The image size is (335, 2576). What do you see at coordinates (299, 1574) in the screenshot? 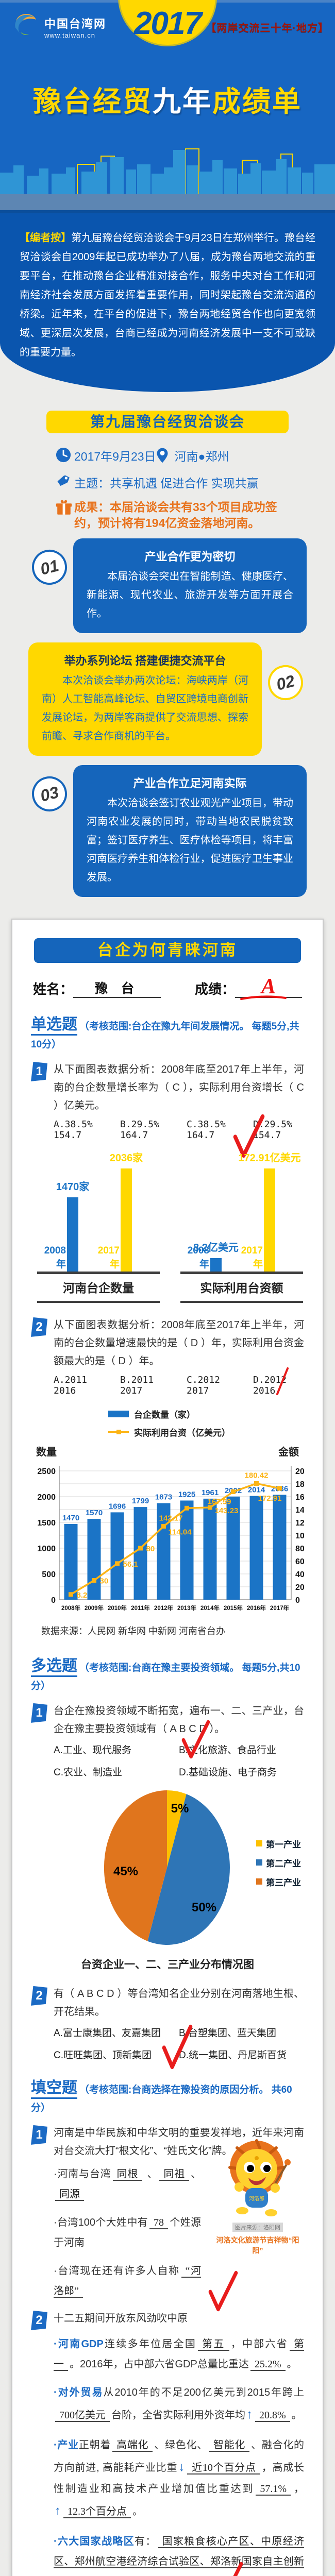
I see `svg-text: 40` at bounding box center [299, 1574].